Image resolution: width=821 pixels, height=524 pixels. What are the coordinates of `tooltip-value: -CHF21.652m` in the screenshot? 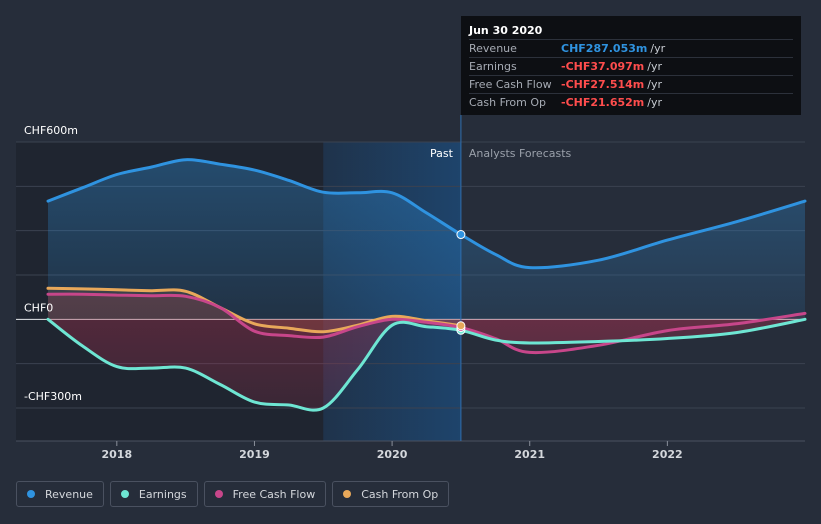 It's located at (603, 102).